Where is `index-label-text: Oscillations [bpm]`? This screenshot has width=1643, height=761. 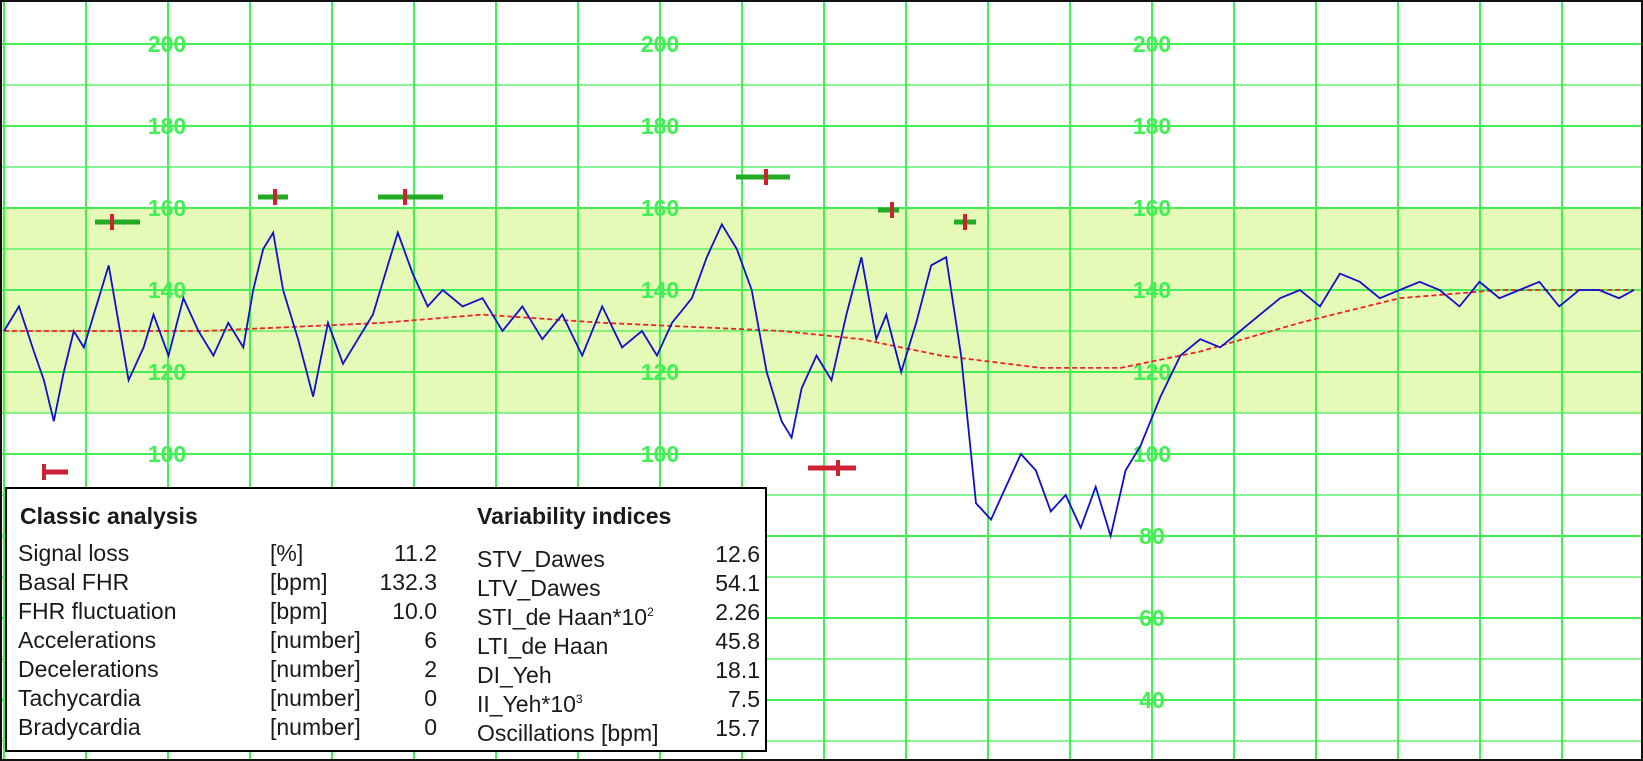
index-label-text: Oscillations [bpm] is located at coordinates (568, 733).